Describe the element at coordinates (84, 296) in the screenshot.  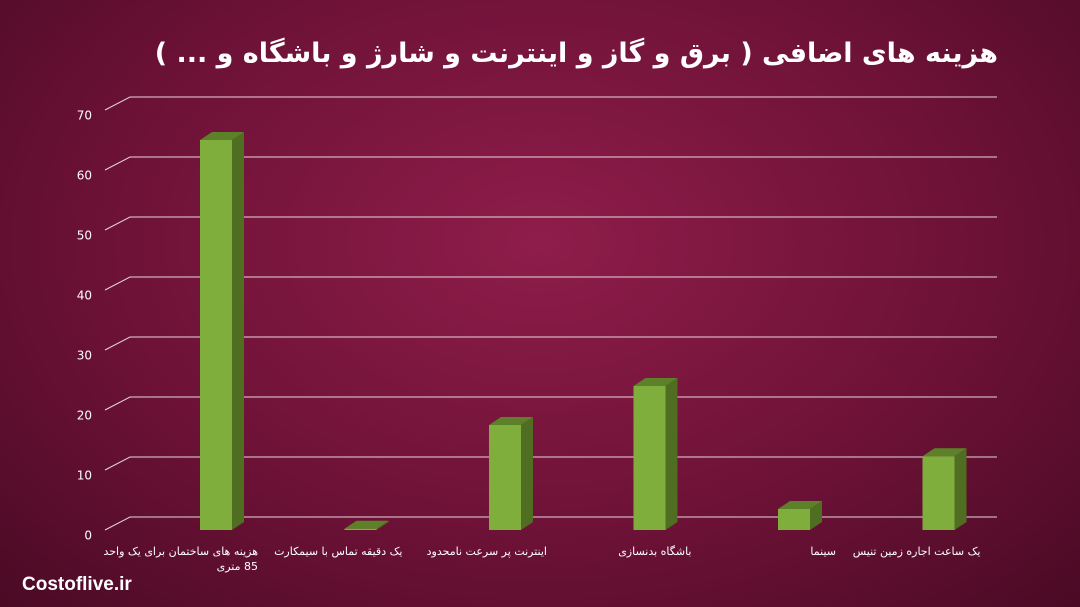
I see `y-tick-label: 40` at that location.